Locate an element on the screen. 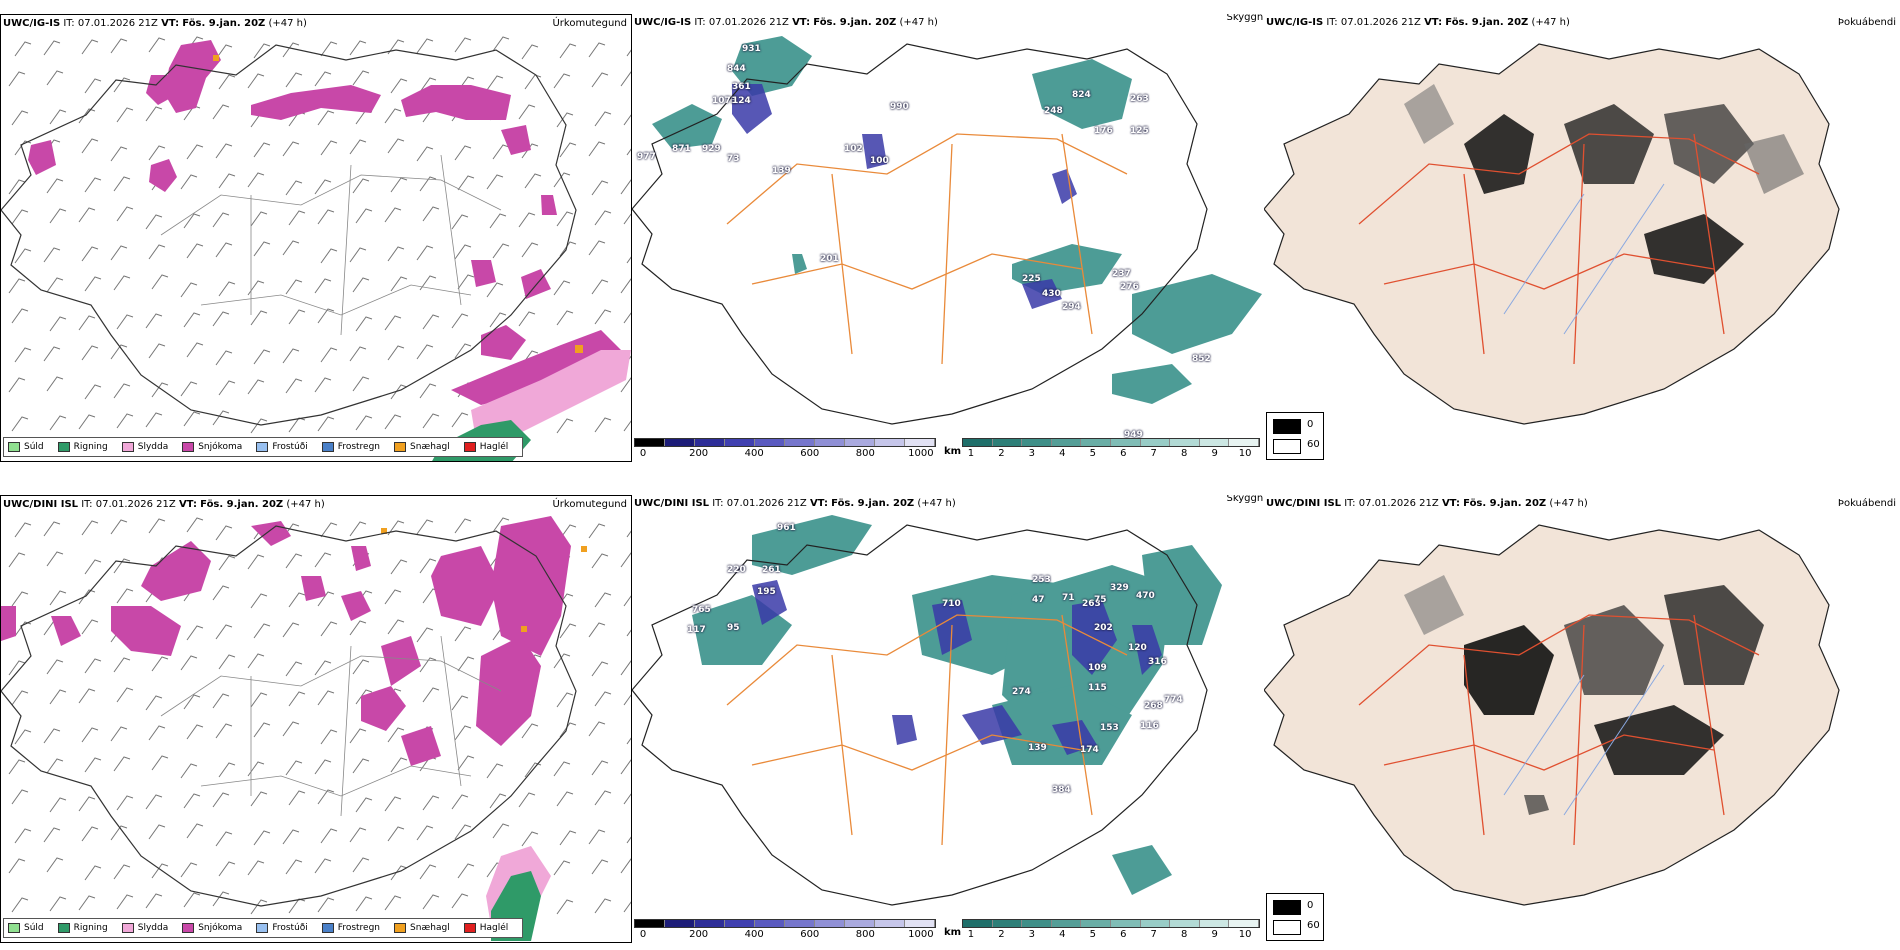 This screenshot has width=1900, height=950. cloud-base-value: 95 is located at coordinates (733, 628).